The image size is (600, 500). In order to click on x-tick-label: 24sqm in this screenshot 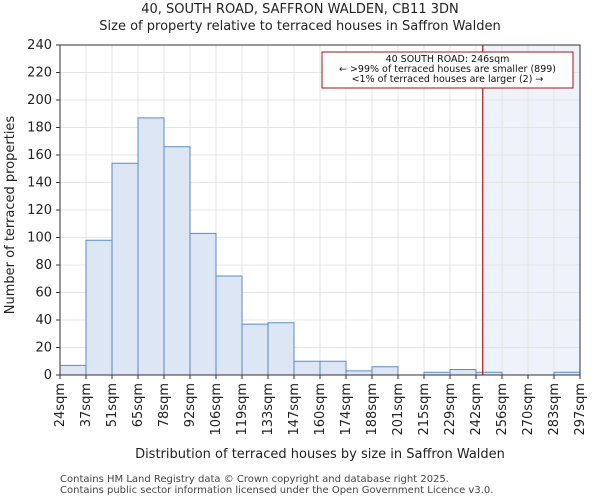, I will do `click(60, 405)`.